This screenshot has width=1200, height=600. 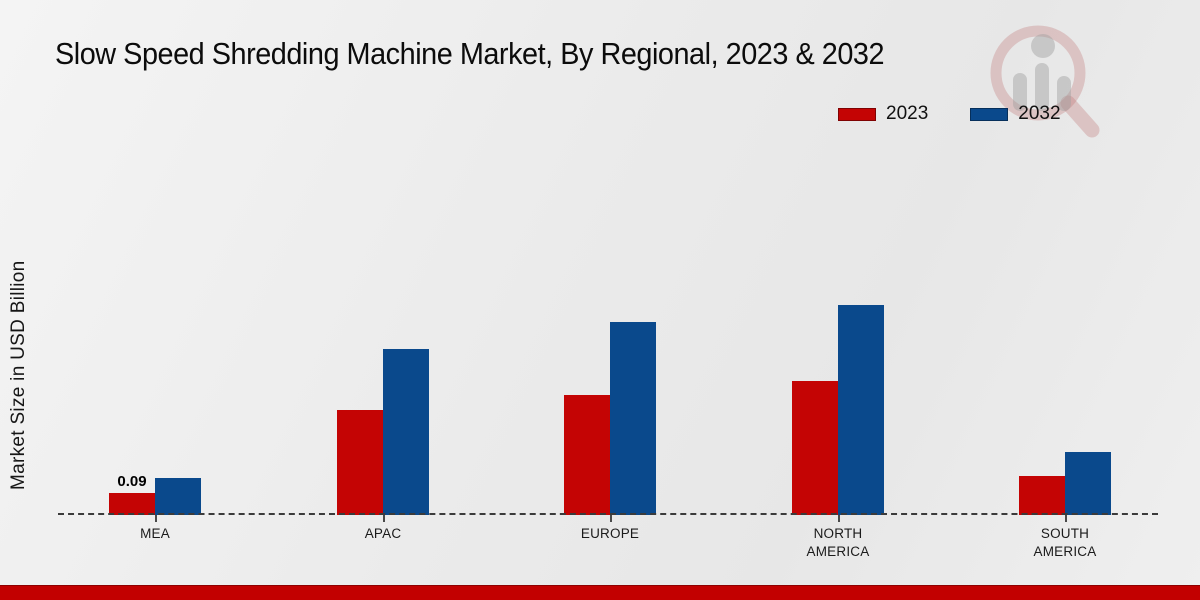 What do you see at coordinates (1088, 483) in the screenshot?
I see `bar-2032-south-america` at bounding box center [1088, 483].